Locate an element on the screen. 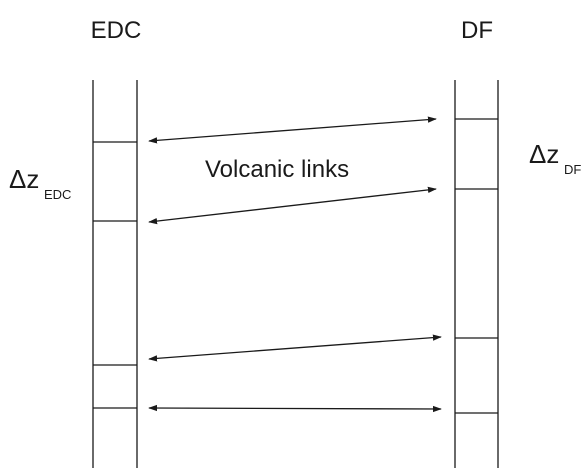 The height and width of the screenshot is (468, 588). left-delta-z-subscript: EDC is located at coordinates (57, 194).